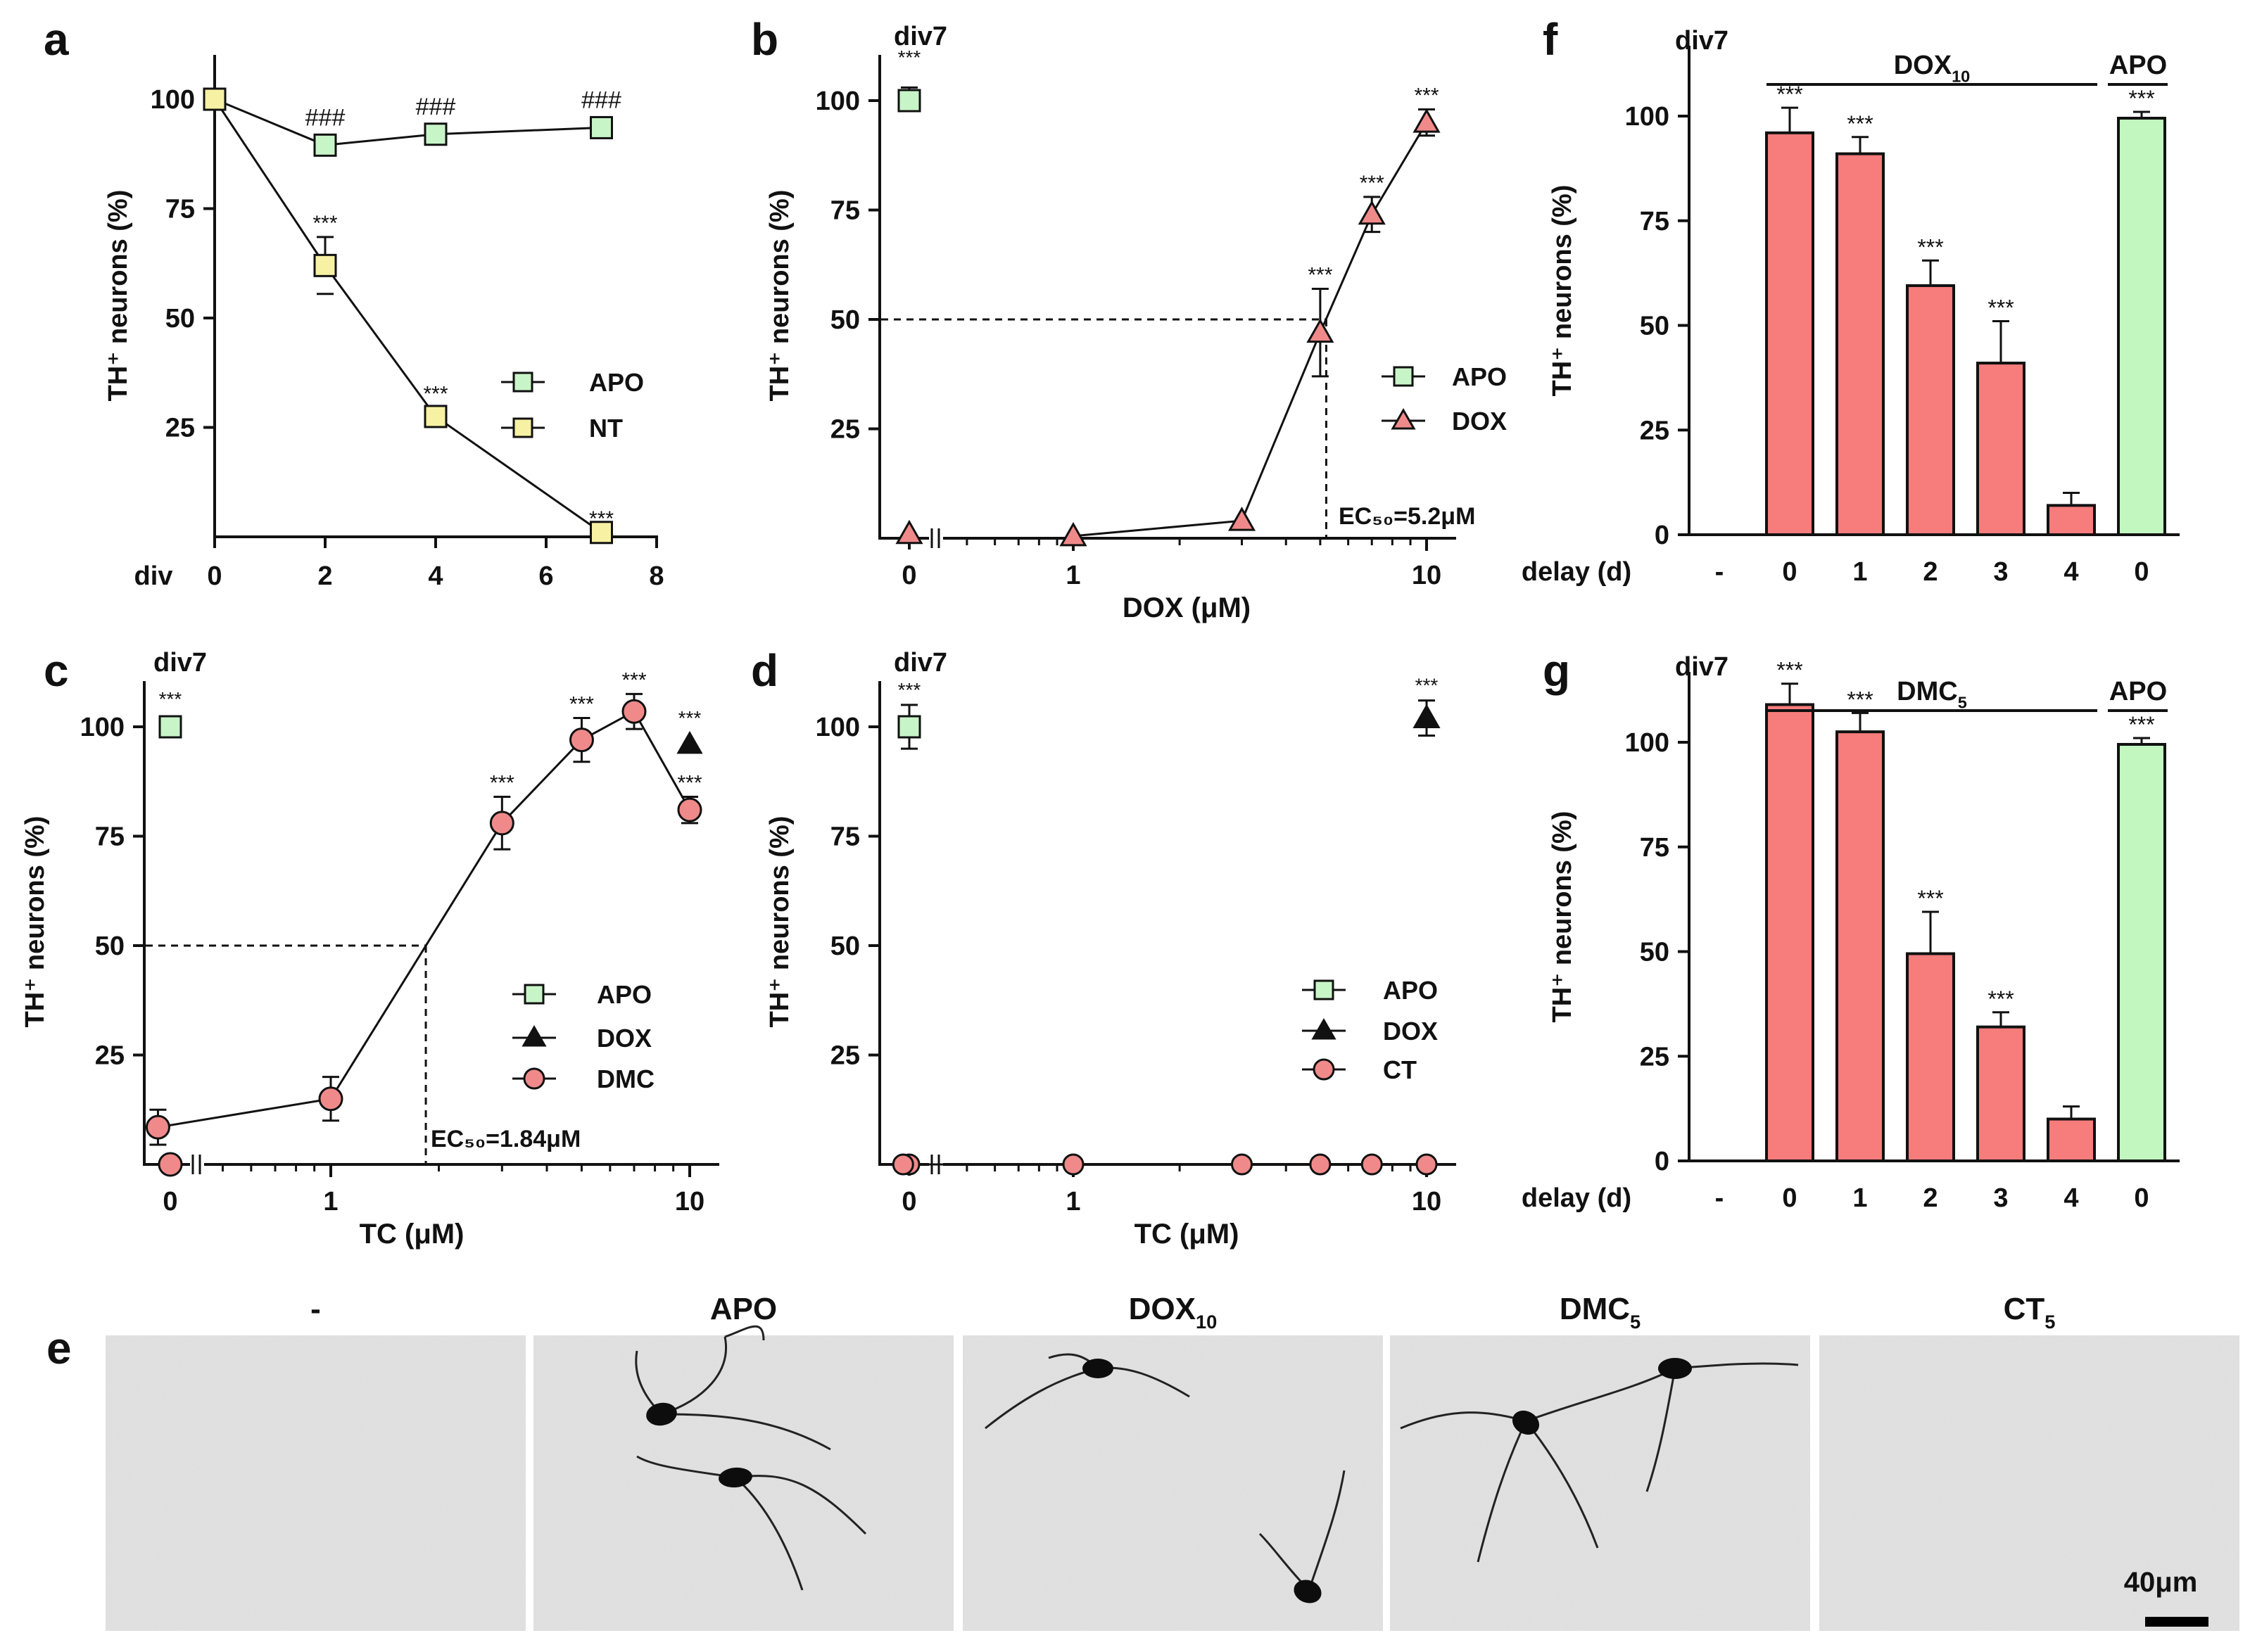 The height and width of the screenshot is (1652, 2250). I want to click on ec50-label: EC₅₀=5.2μM, so click(1407, 516).